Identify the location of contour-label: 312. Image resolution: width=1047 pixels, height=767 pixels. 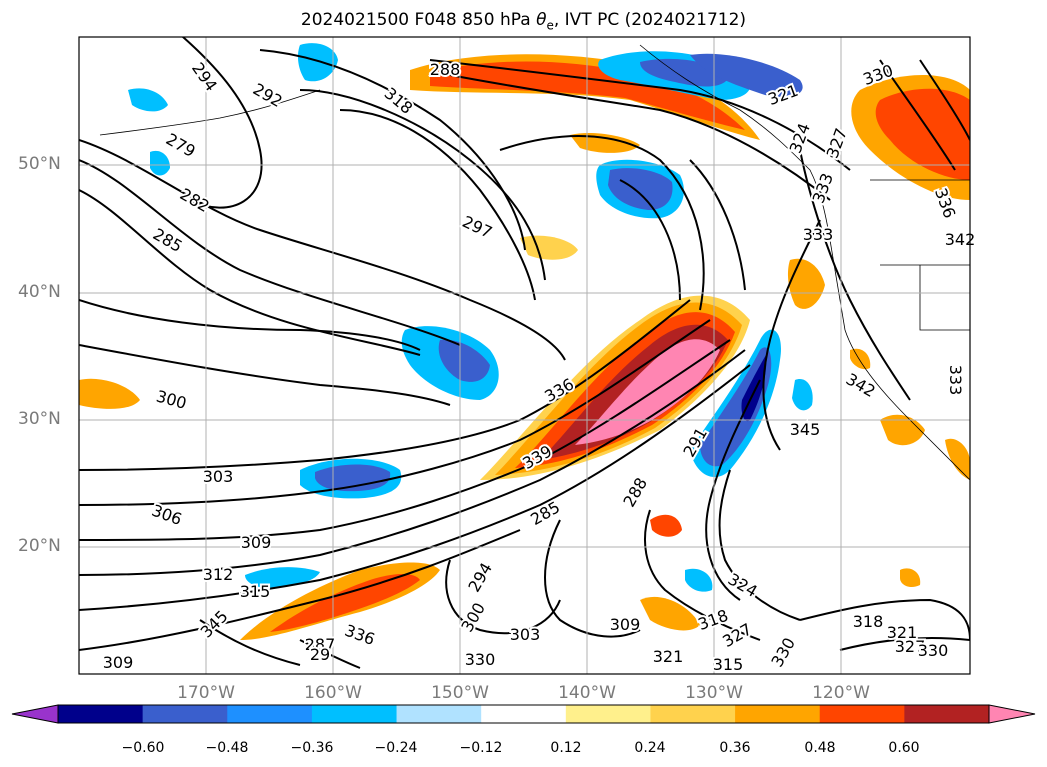
(218, 574).